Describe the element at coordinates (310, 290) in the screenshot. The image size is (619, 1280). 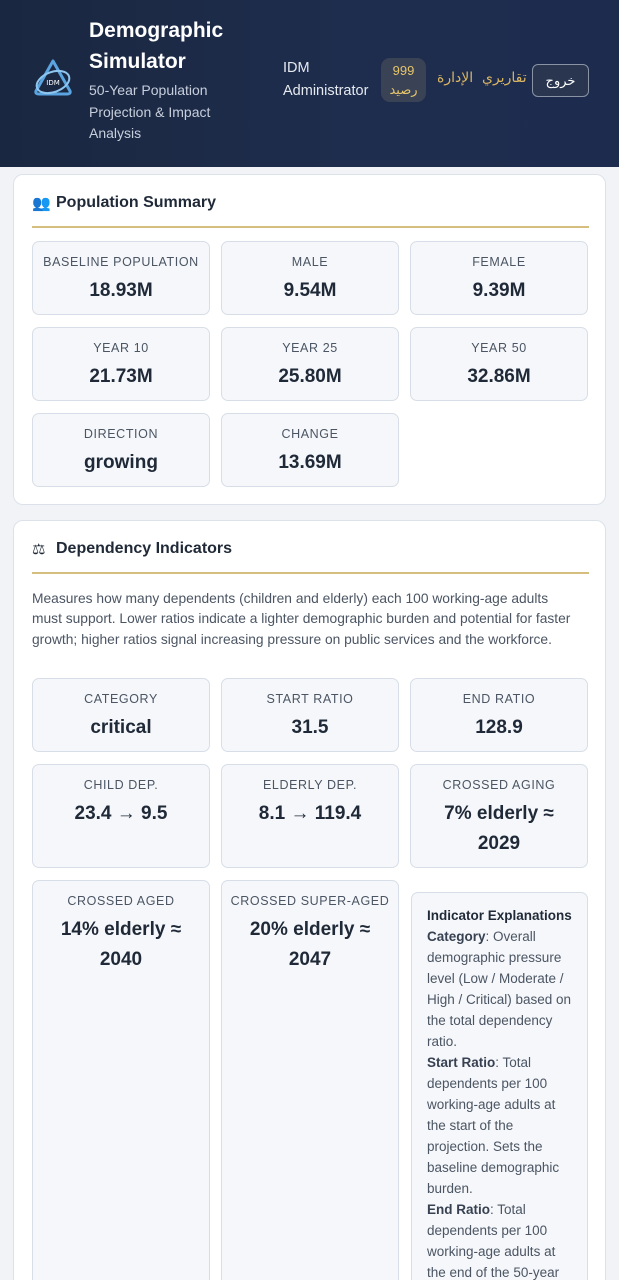
I see `stat-value: 9.54M` at that location.